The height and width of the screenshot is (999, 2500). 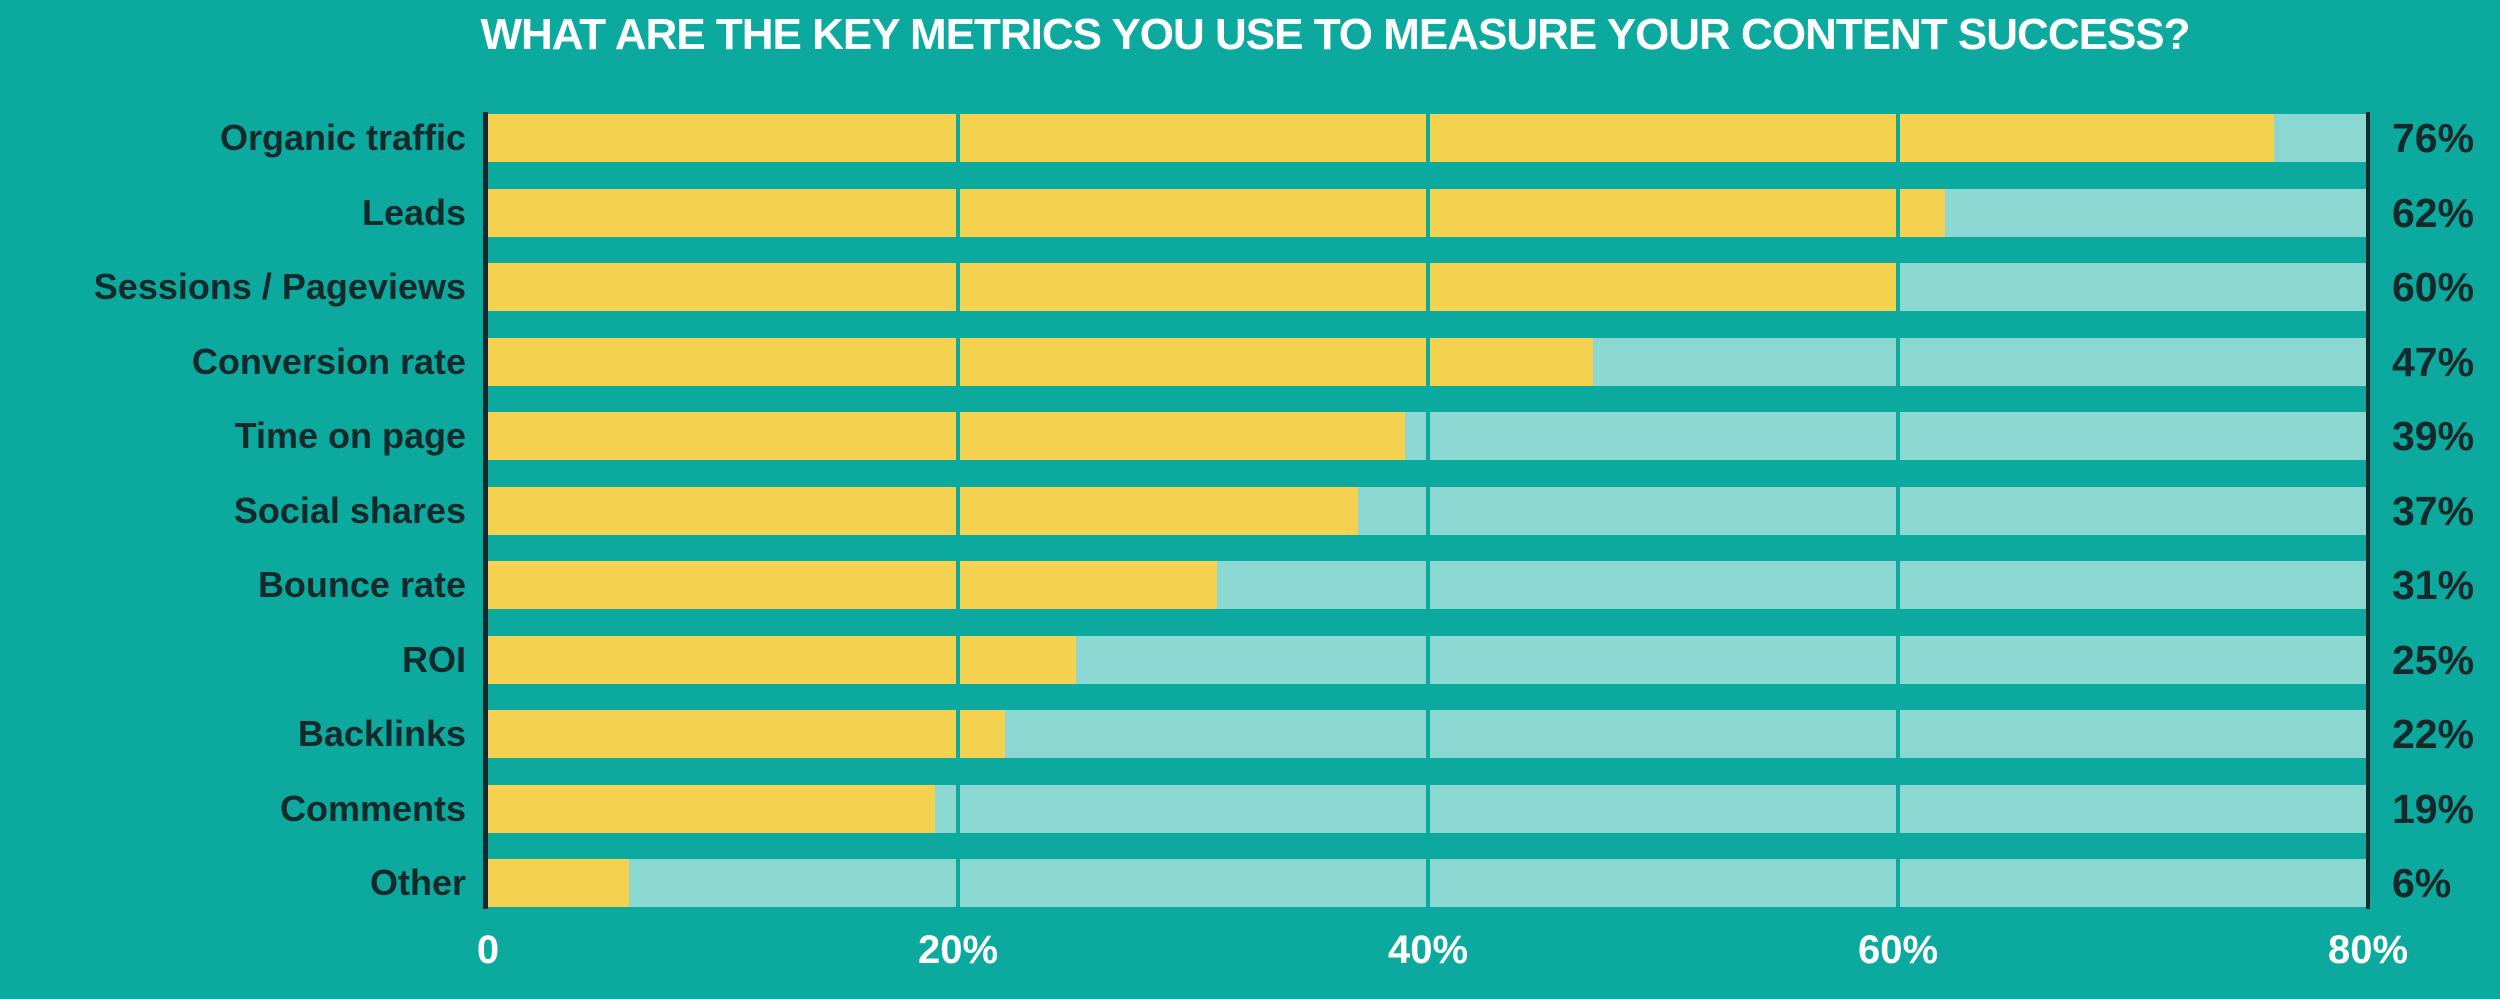 I want to click on value-label: 31%, so click(x=2433, y=585).